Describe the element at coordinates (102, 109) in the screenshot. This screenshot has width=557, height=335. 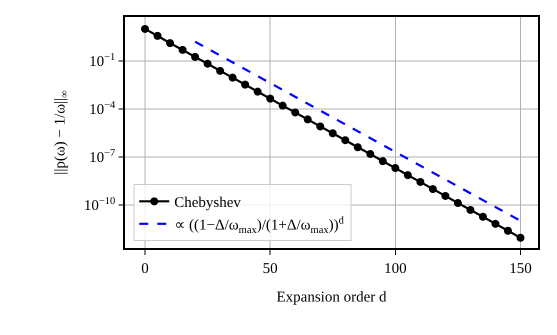
I see `y-tick-label: 10$^{−4}$` at that location.